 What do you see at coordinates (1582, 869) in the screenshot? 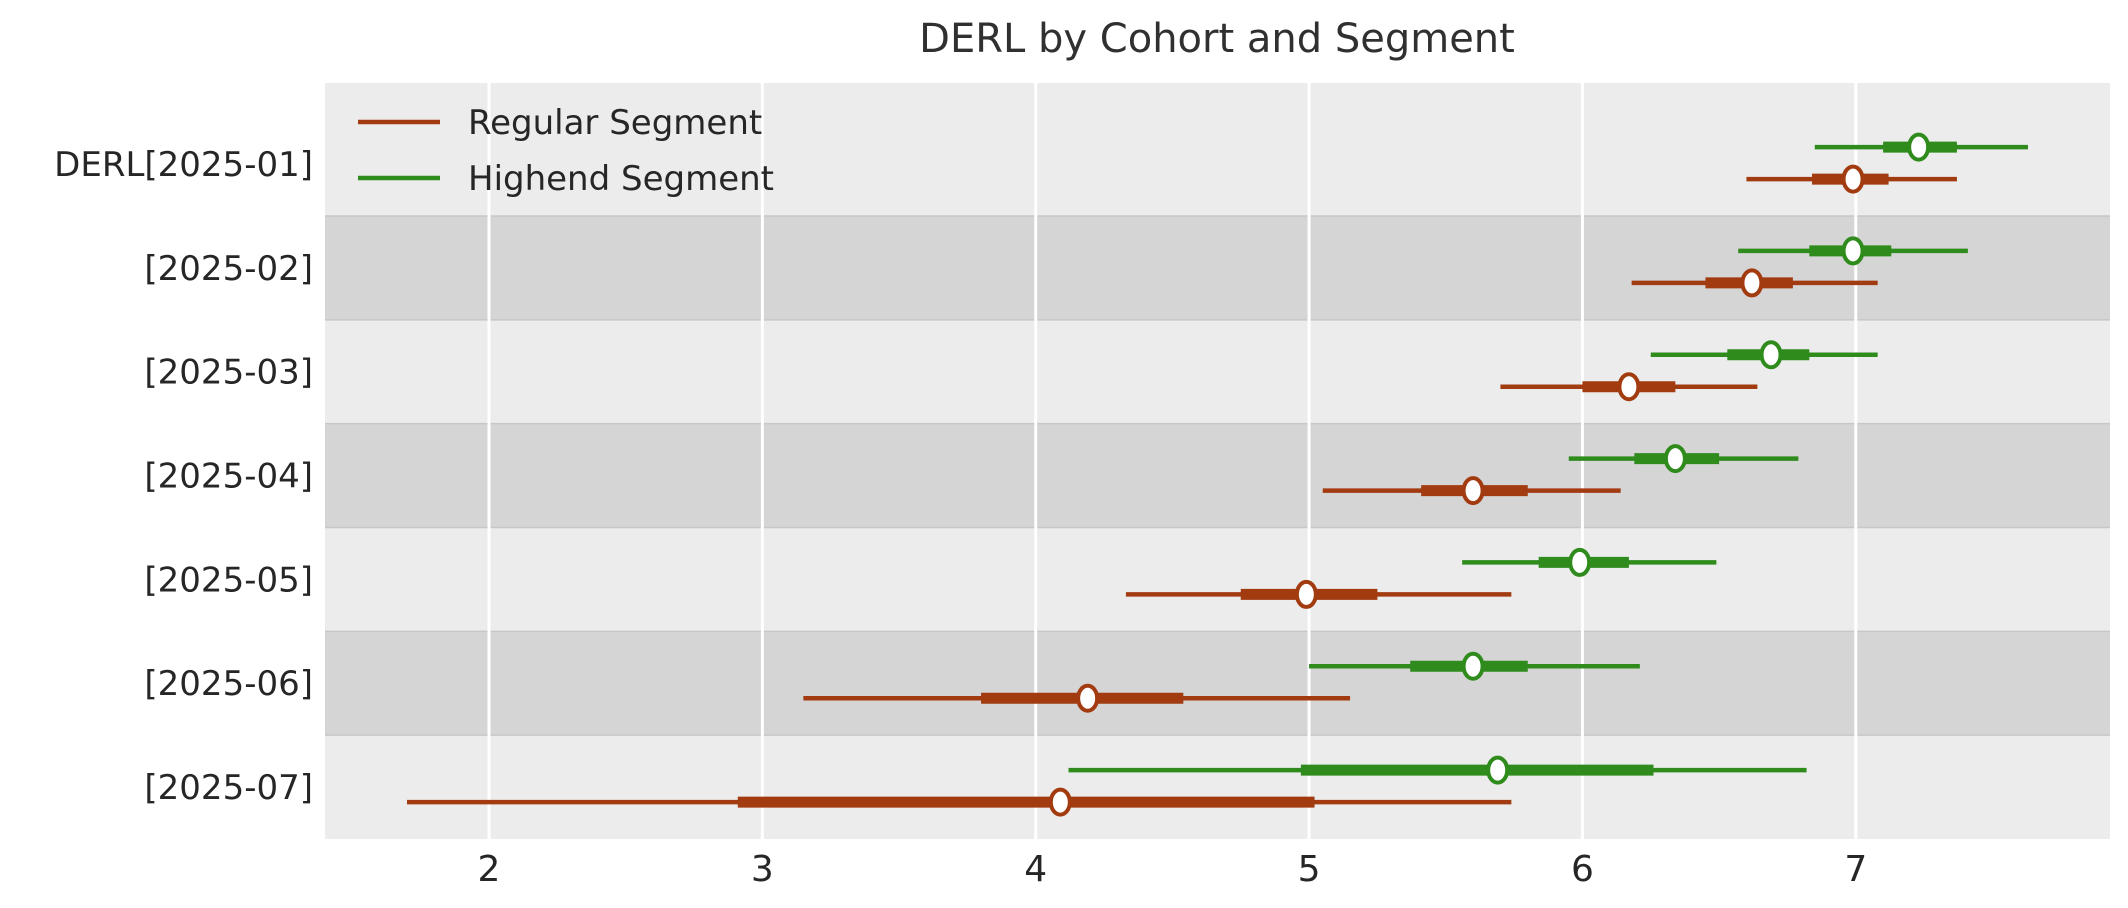
I see `x-tick-label: 6` at bounding box center [1582, 869].